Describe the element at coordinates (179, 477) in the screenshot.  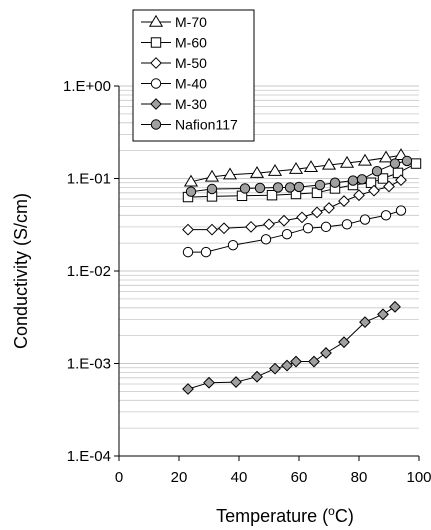
I see `x-tick-label: 20` at that location.